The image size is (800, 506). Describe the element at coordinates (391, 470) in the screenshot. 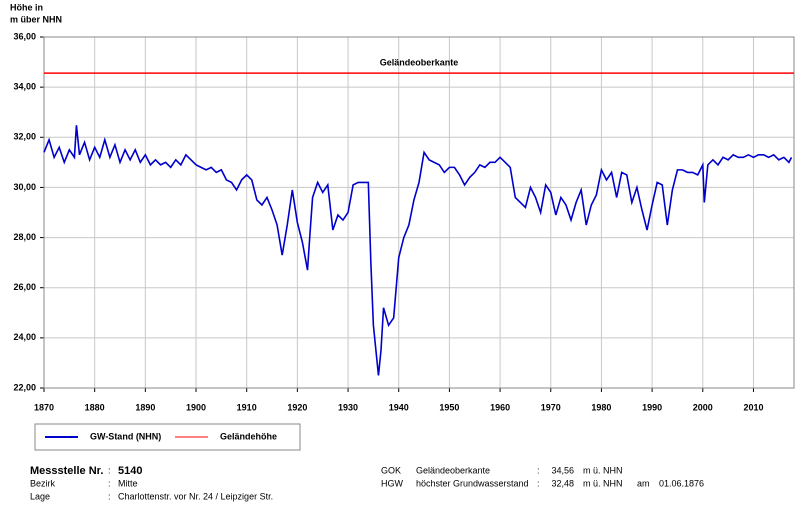

I see `info-code: GOK` at that location.